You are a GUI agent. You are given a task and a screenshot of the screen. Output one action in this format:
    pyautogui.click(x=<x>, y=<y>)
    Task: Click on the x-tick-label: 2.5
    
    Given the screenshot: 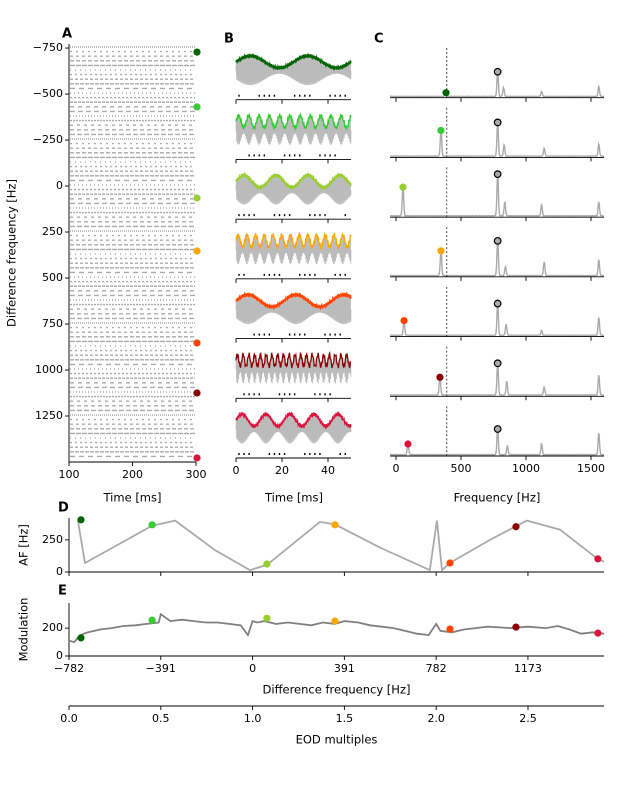 What is the action you would take?
    pyautogui.click(x=528, y=718)
    